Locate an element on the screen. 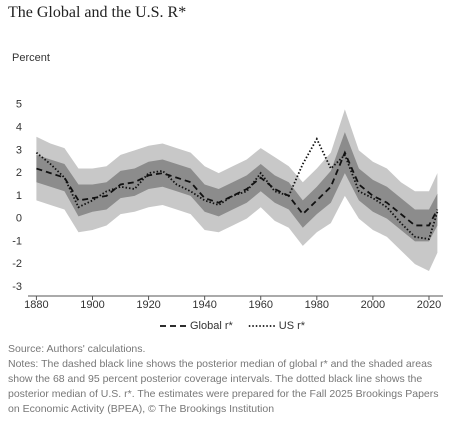 The image size is (454, 429). y-tick-label: -3 is located at coordinates (17, 287).